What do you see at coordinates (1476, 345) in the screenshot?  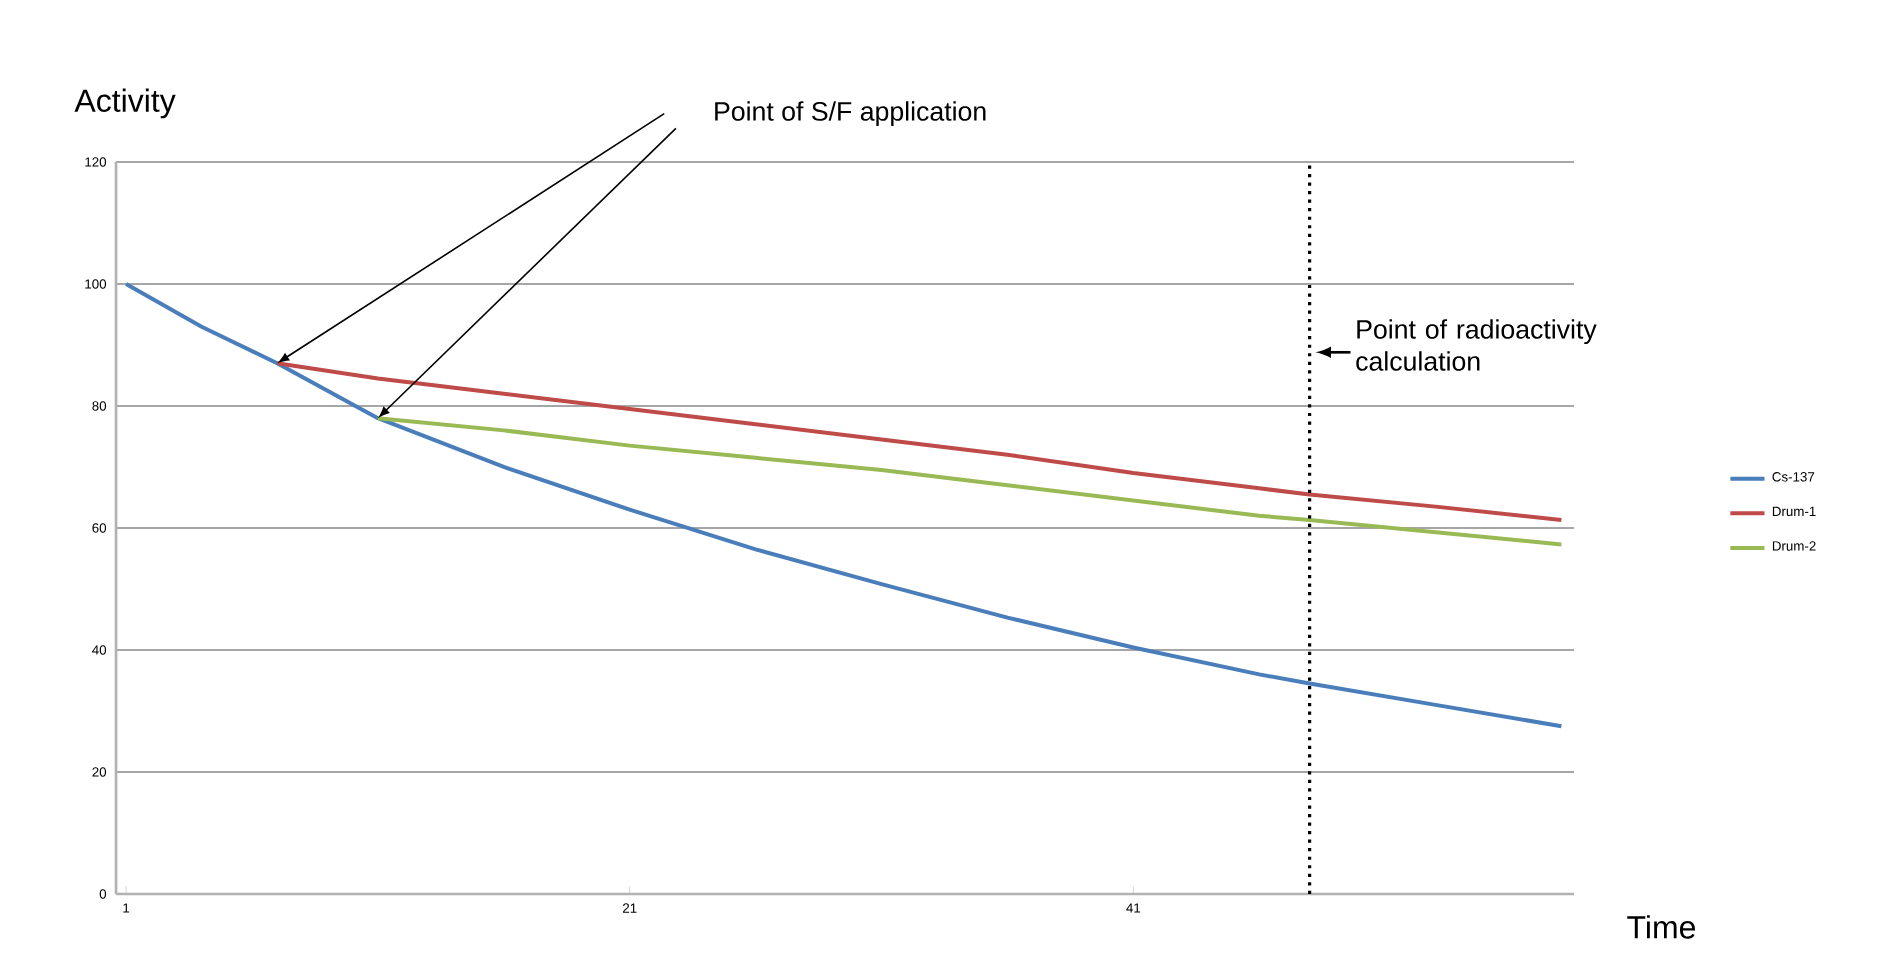 I see `ref-line-label: Point of radioactivity calculation` at bounding box center [1476, 345].